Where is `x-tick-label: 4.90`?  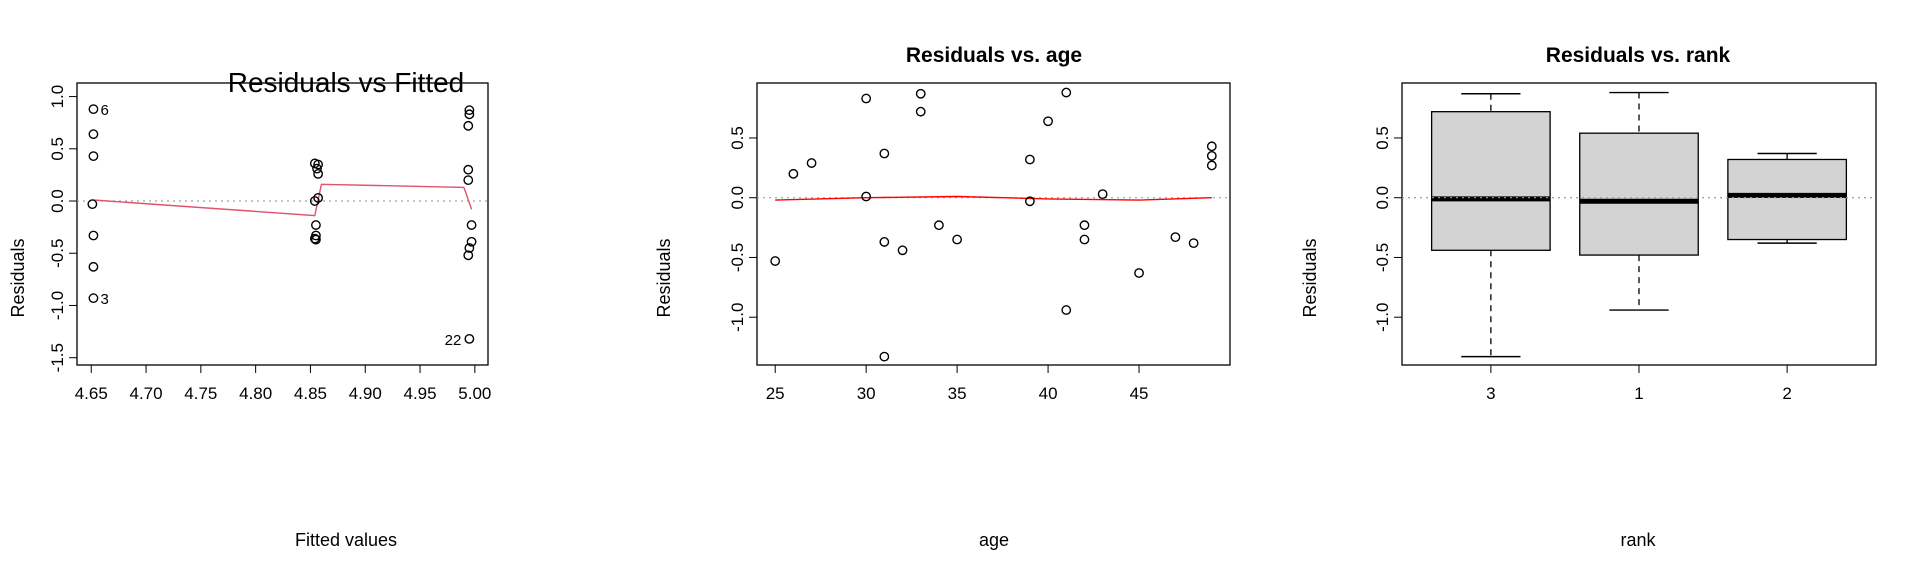
x-tick-label: 4.90 is located at coordinates (365, 393).